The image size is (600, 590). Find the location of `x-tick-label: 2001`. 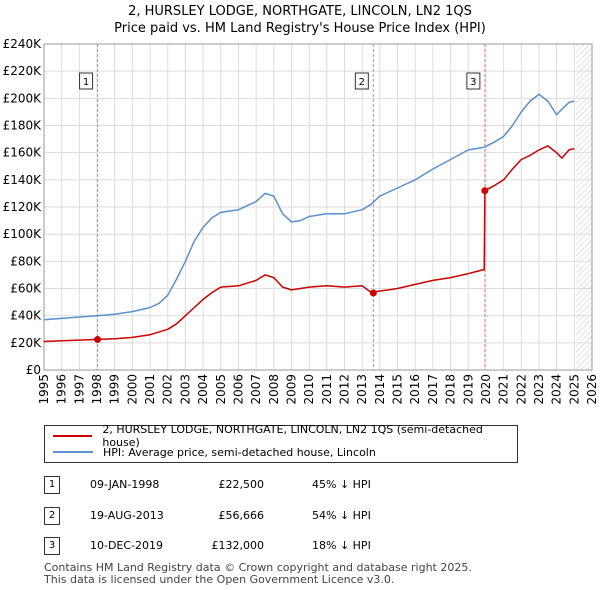

x-tick-label: 2001 is located at coordinates (150, 389).